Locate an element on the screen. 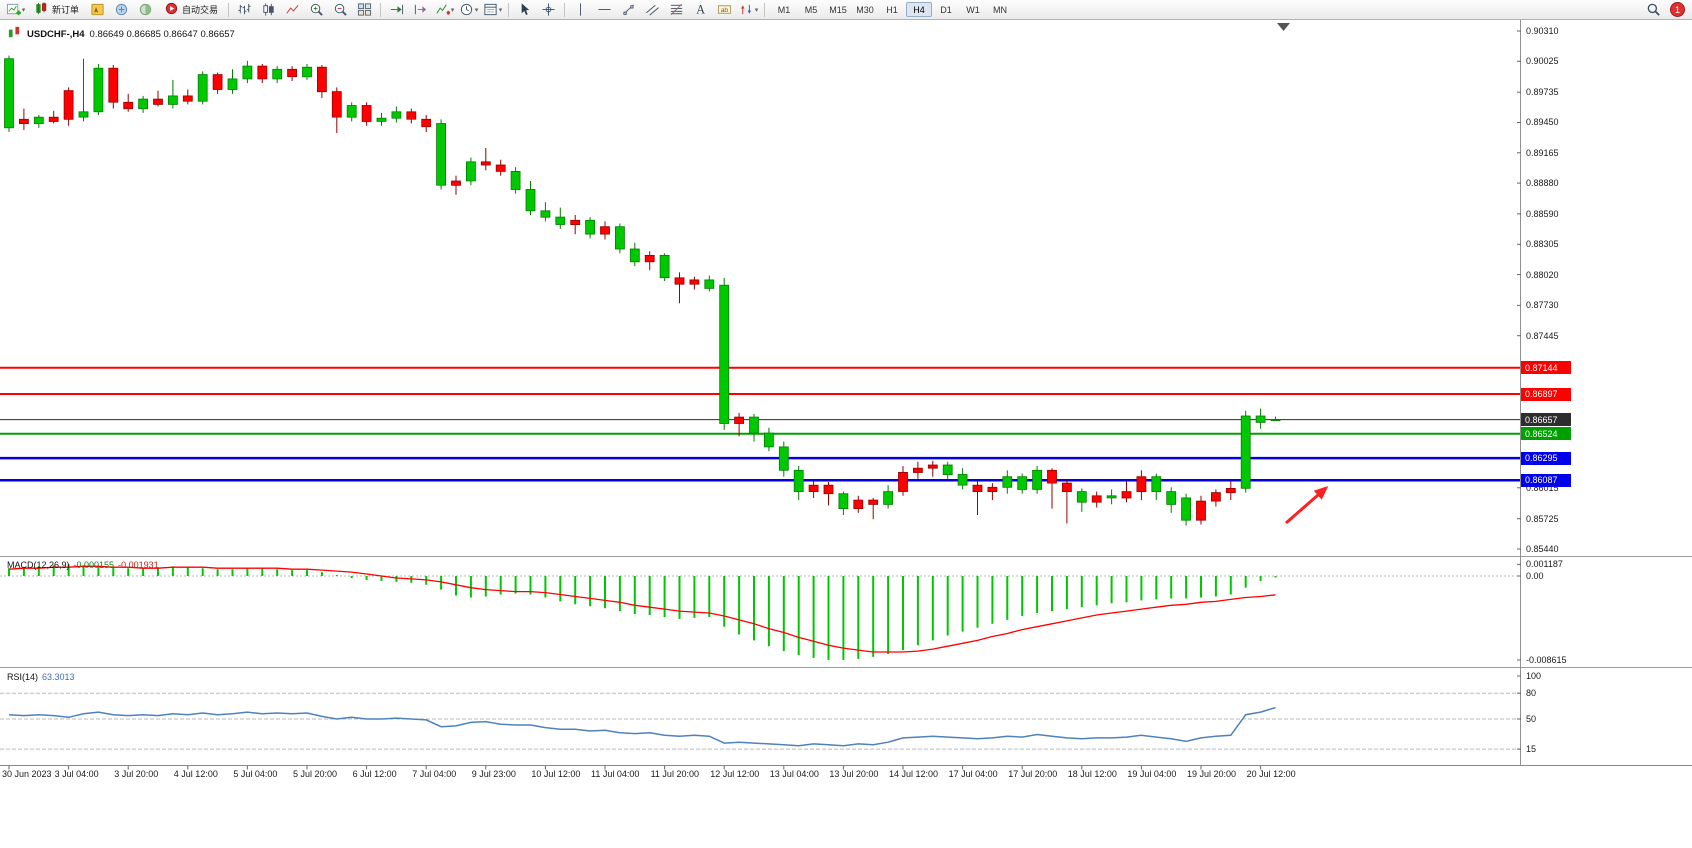 The height and width of the screenshot is (848, 1692). line-chart-icon is located at coordinates (292, 9).